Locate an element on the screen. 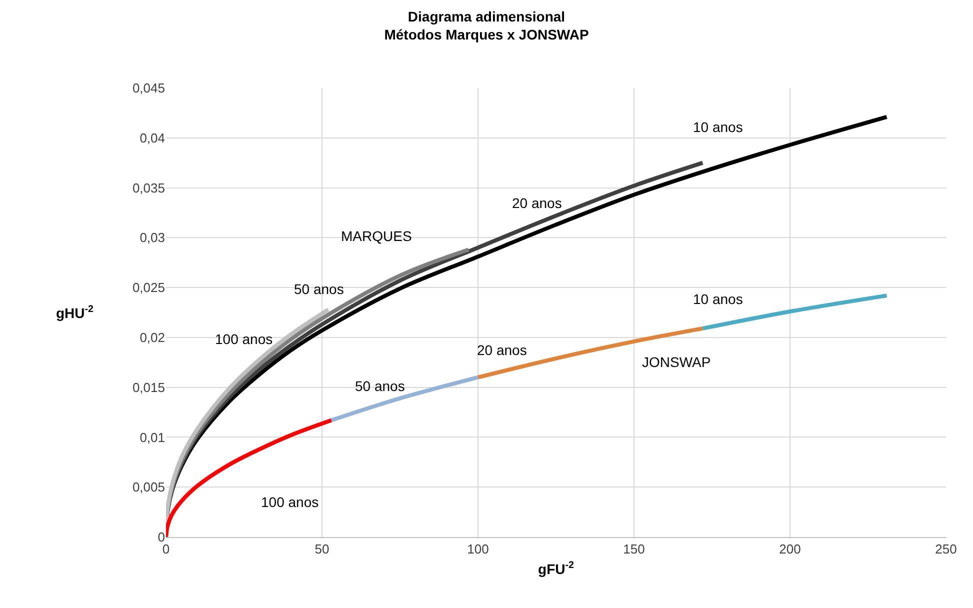  x-tick-label: 150 is located at coordinates (634, 549).